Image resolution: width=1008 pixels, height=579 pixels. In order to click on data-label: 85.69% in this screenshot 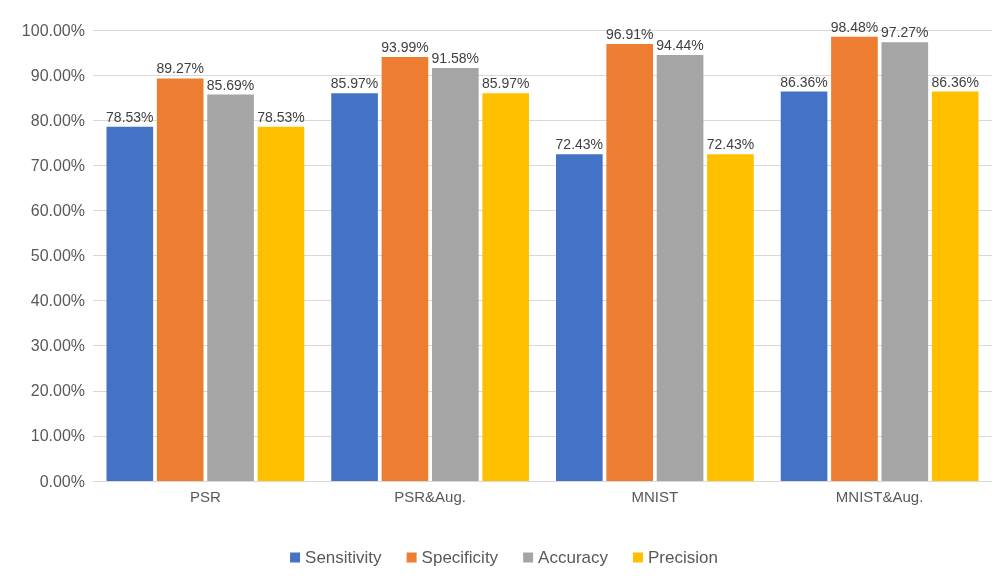, I will do `click(230, 84)`.